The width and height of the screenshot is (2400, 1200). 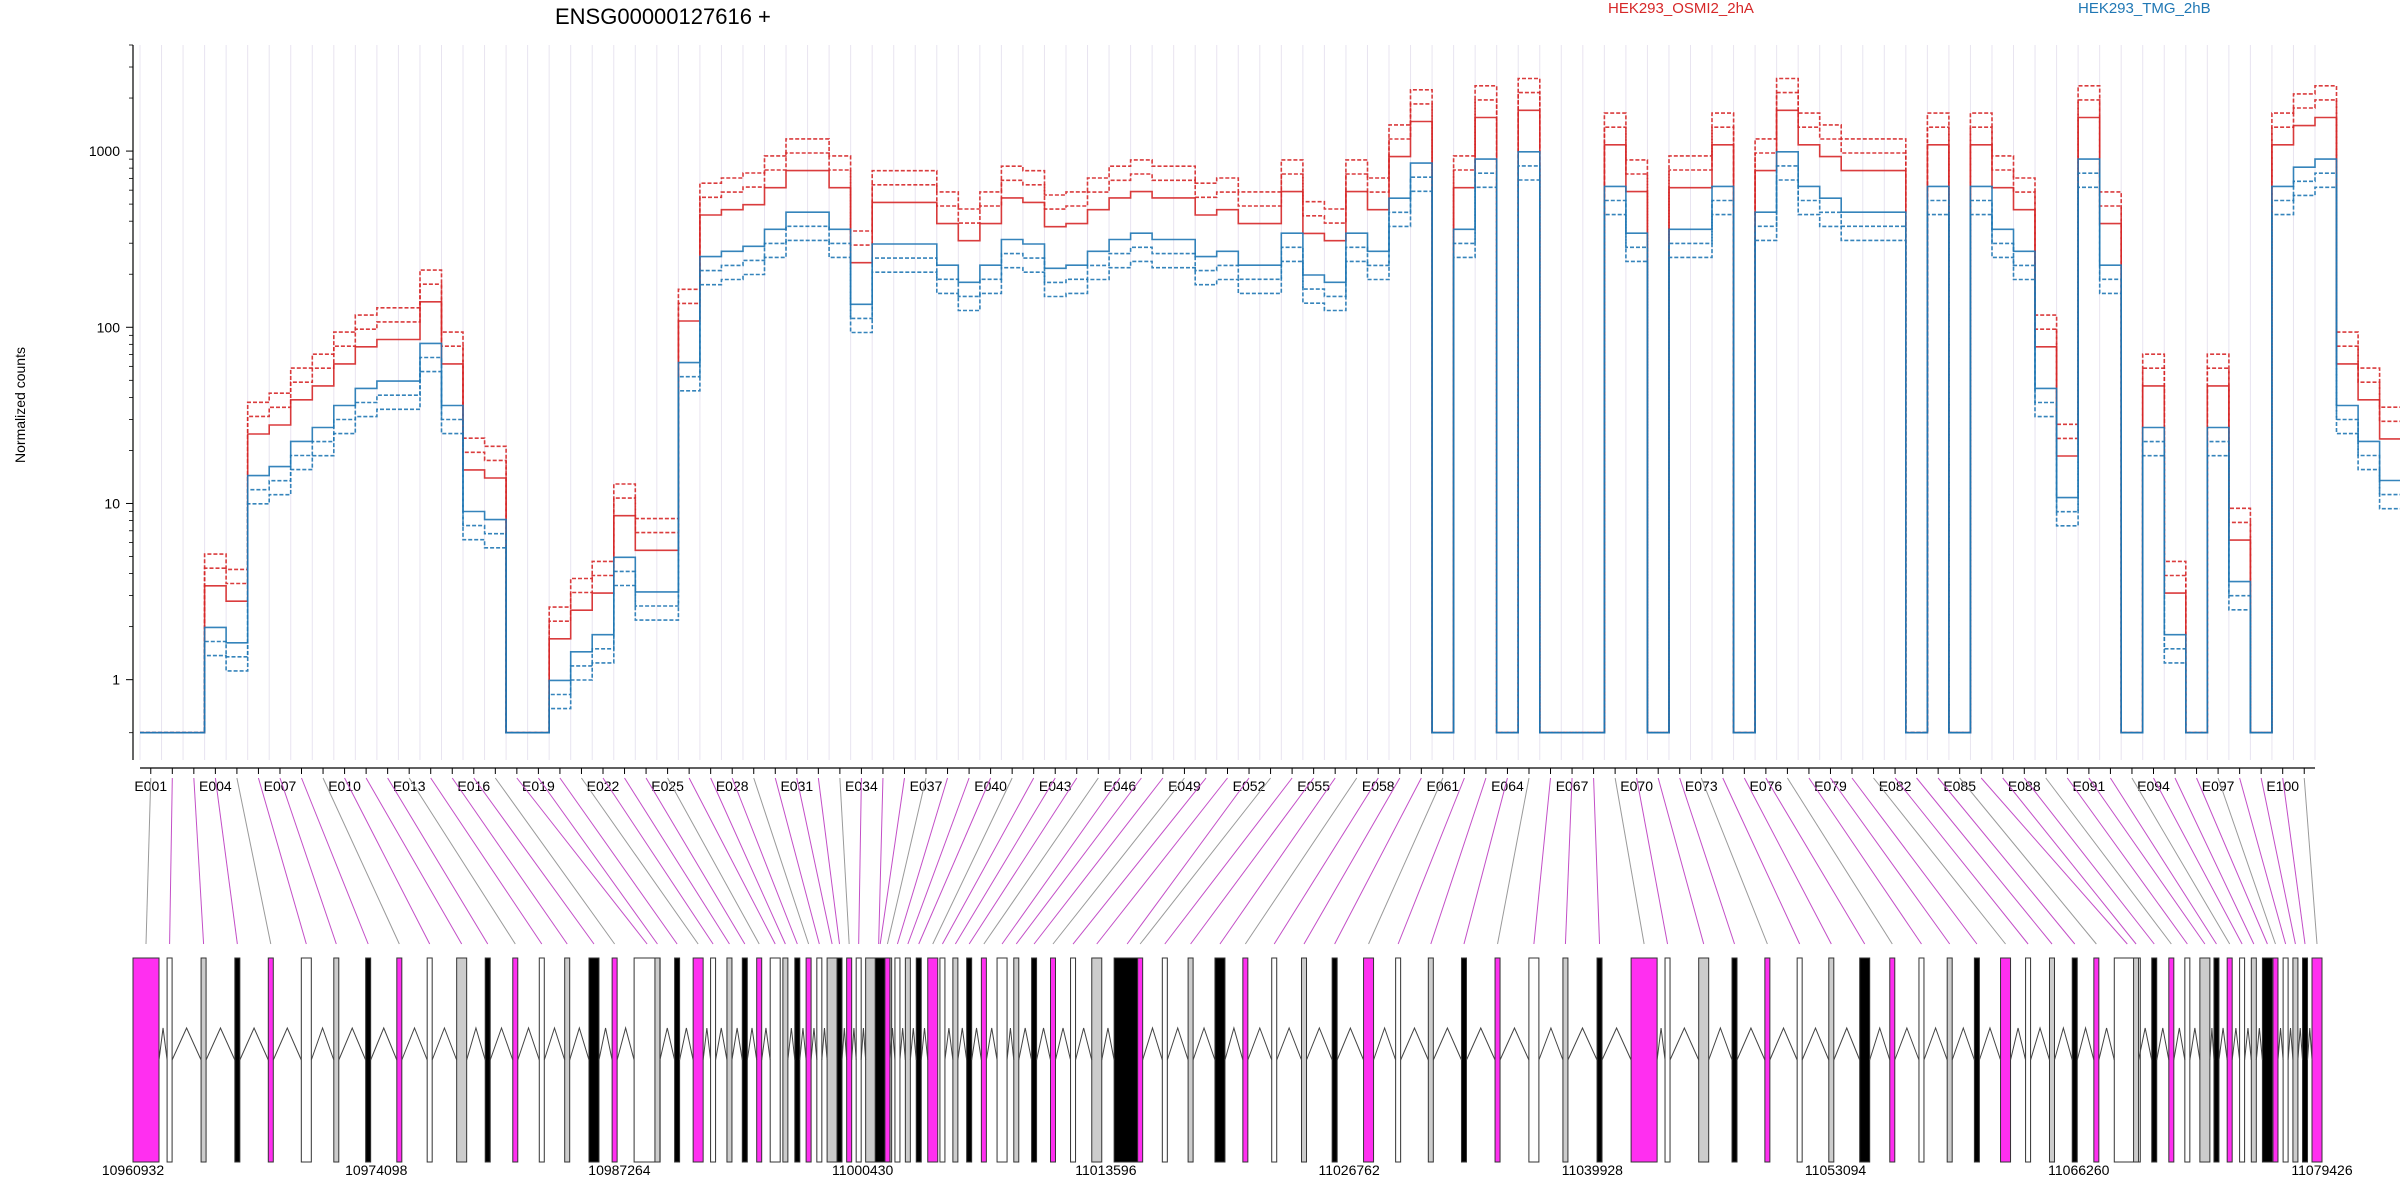 What do you see at coordinates (732, 786) in the screenshot?
I see `exon-tick-label: E028` at bounding box center [732, 786].